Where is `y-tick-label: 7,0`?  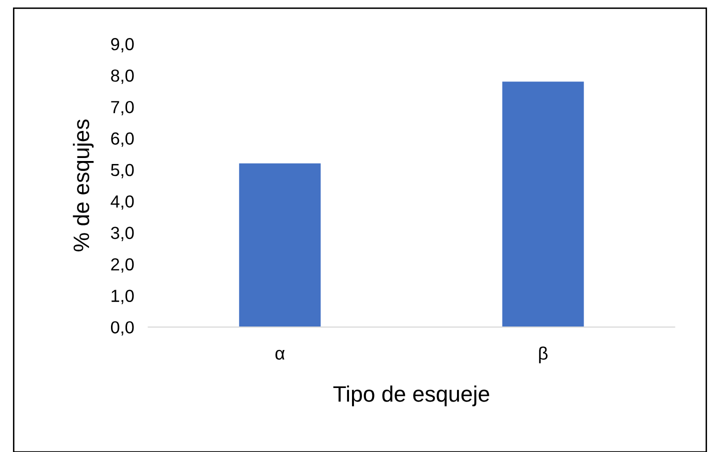
y-tick-label: 7,0 is located at coordinates (122, 108).